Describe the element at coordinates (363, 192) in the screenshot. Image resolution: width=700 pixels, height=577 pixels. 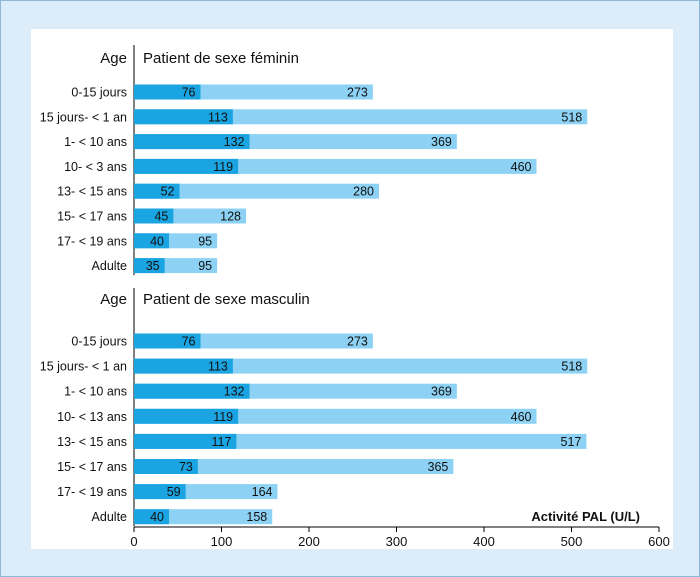
I see `value-label-upper: 280` at that location.